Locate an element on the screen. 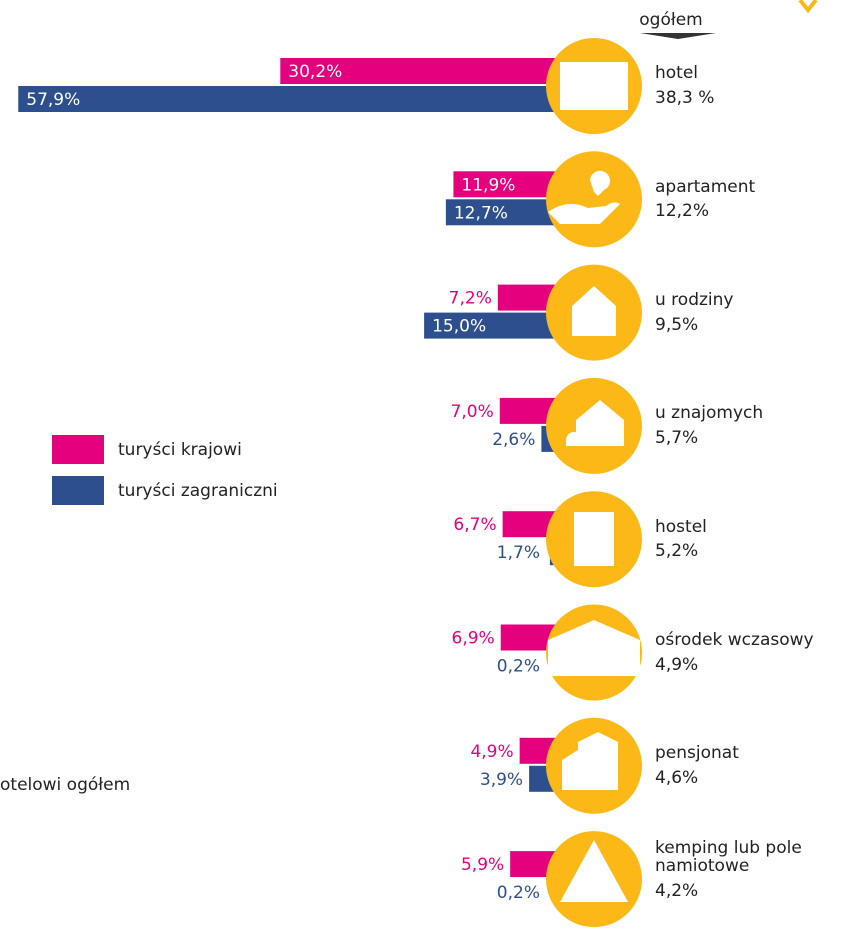 This screenshot has width=864, height=931. category-label: pensjonat is located at coordinates (697, 753).